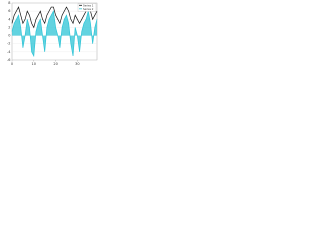 The height and width of the screenshot is (240, 320). I want to click on y-tick-label: 6, so click(9, 11).